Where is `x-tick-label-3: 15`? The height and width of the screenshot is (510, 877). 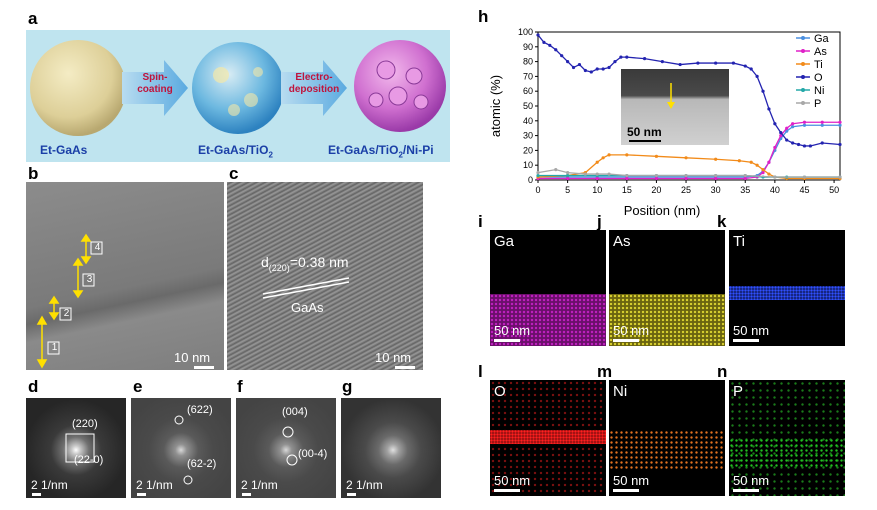
x-tick-label-3: 15 is located at coordinates (627, 190).